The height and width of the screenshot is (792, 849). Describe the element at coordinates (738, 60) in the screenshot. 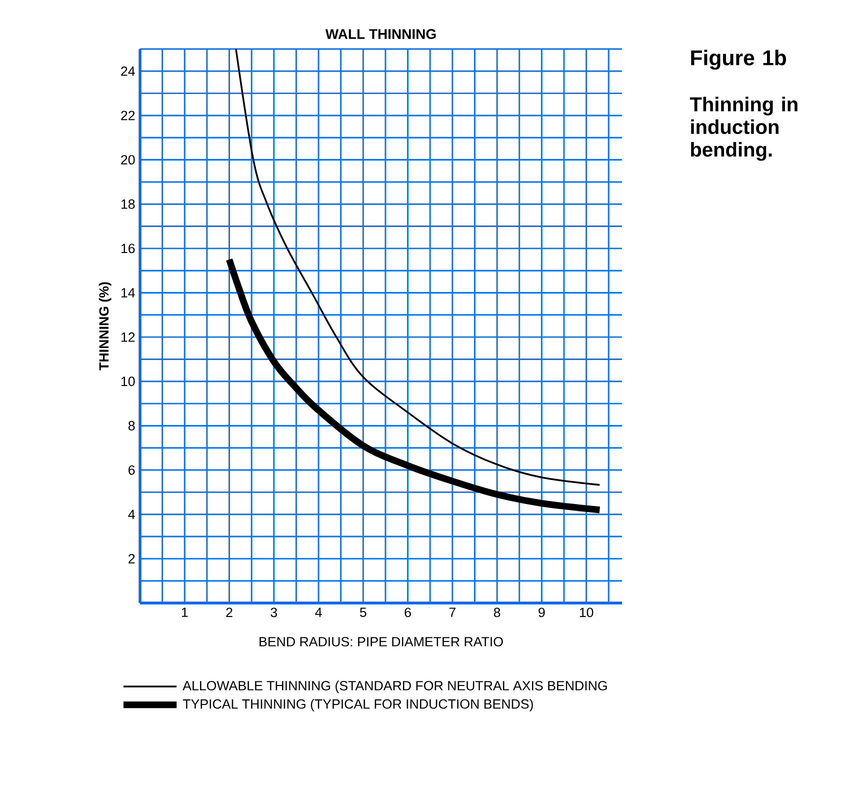

I see `caption: Figure 1b` at that location.